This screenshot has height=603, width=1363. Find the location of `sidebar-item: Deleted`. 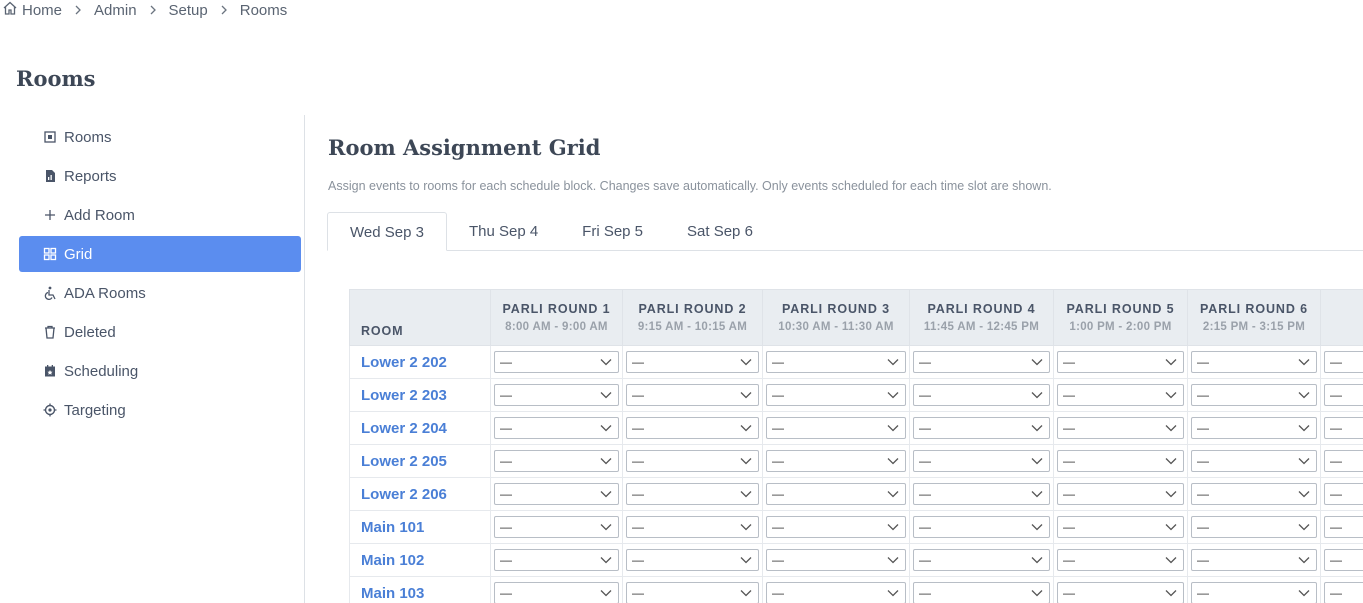

sidebar-item: Deleted is located at coordinates (160, 332).